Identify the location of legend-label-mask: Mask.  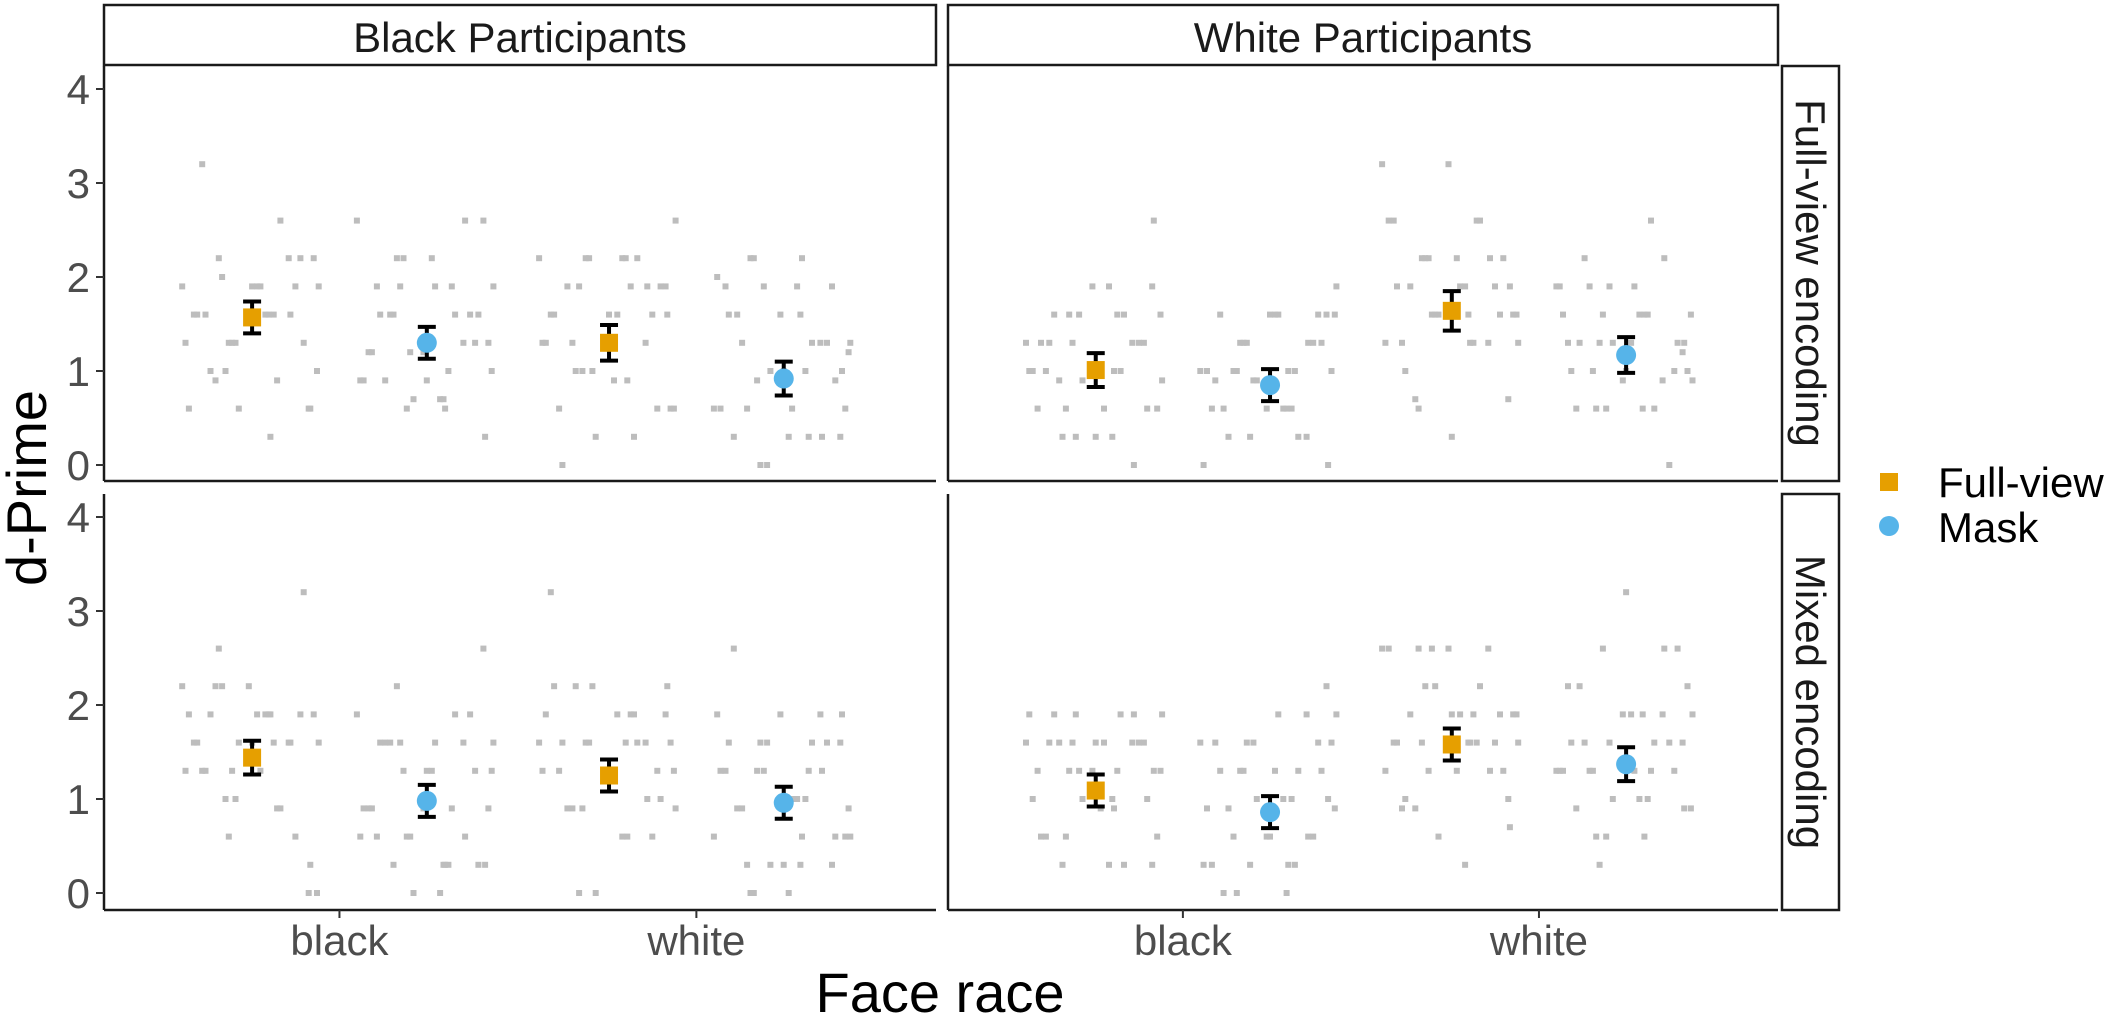
(1988, 527).